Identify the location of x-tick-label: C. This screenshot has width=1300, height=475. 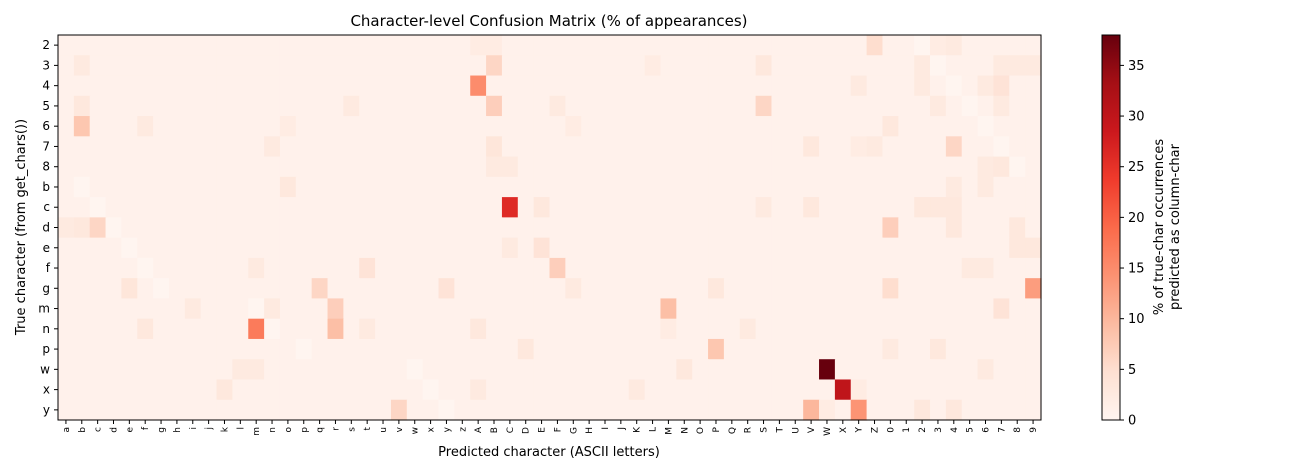
(511, 430).